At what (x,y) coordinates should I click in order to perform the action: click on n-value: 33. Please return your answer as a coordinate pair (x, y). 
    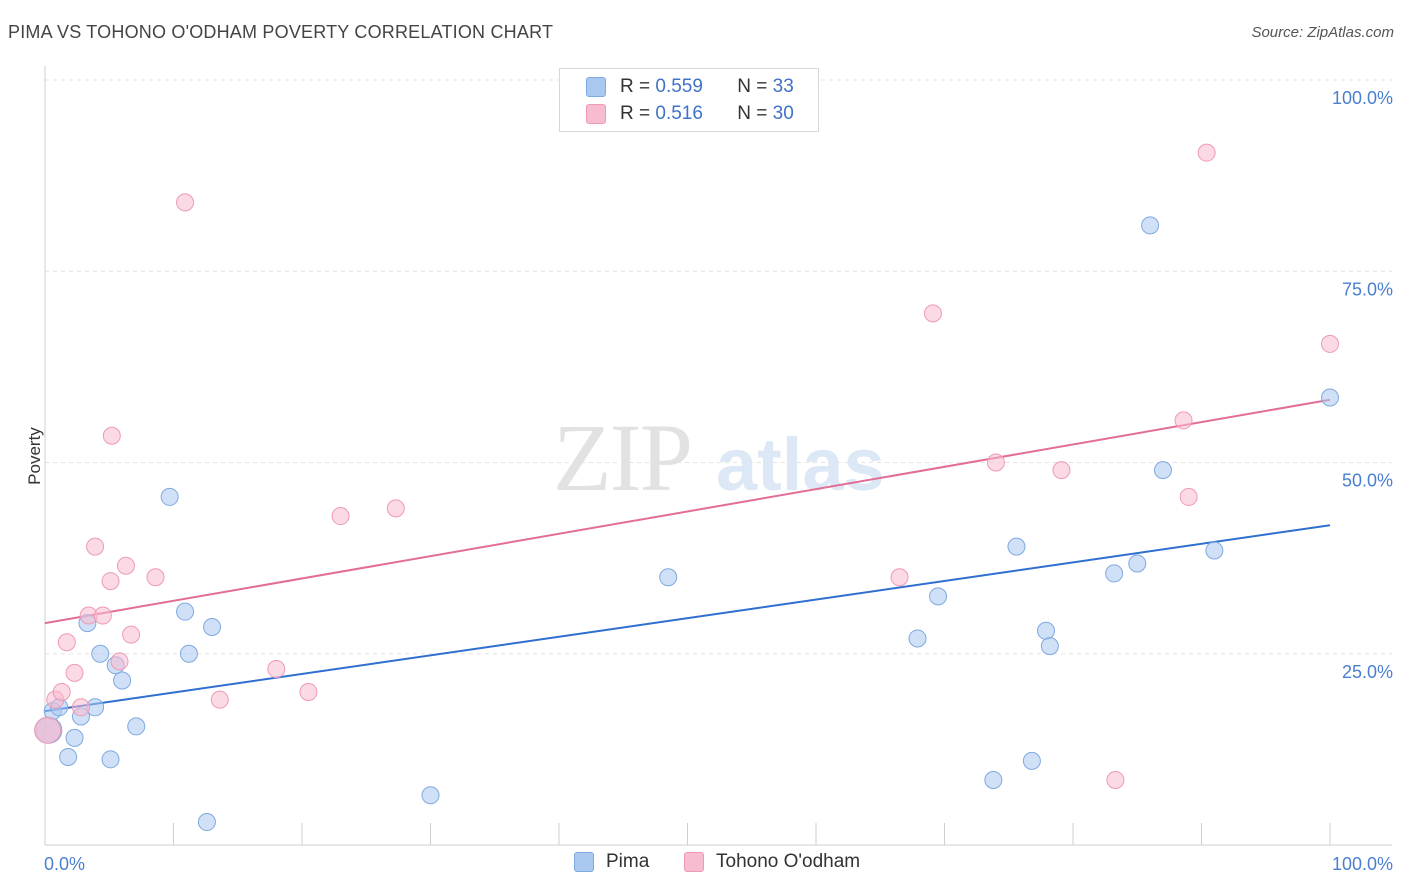
    Looking at the image, I should click on (783, 86).